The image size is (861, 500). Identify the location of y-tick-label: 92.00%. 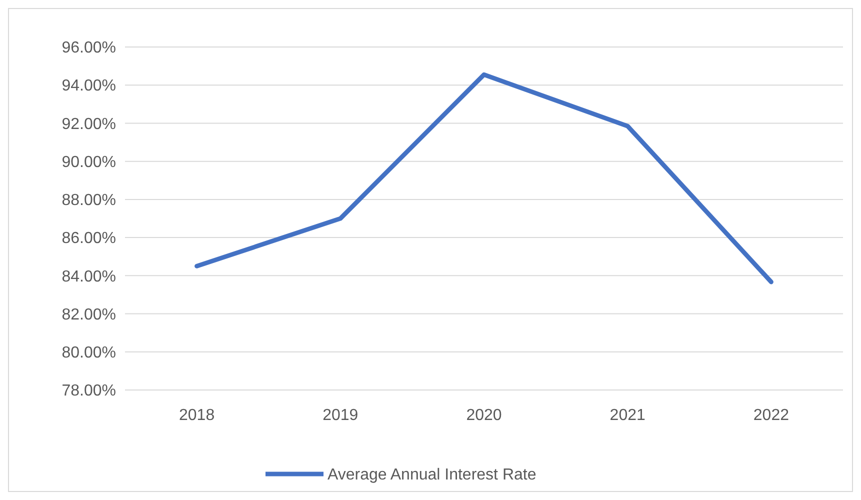
(89, 124).